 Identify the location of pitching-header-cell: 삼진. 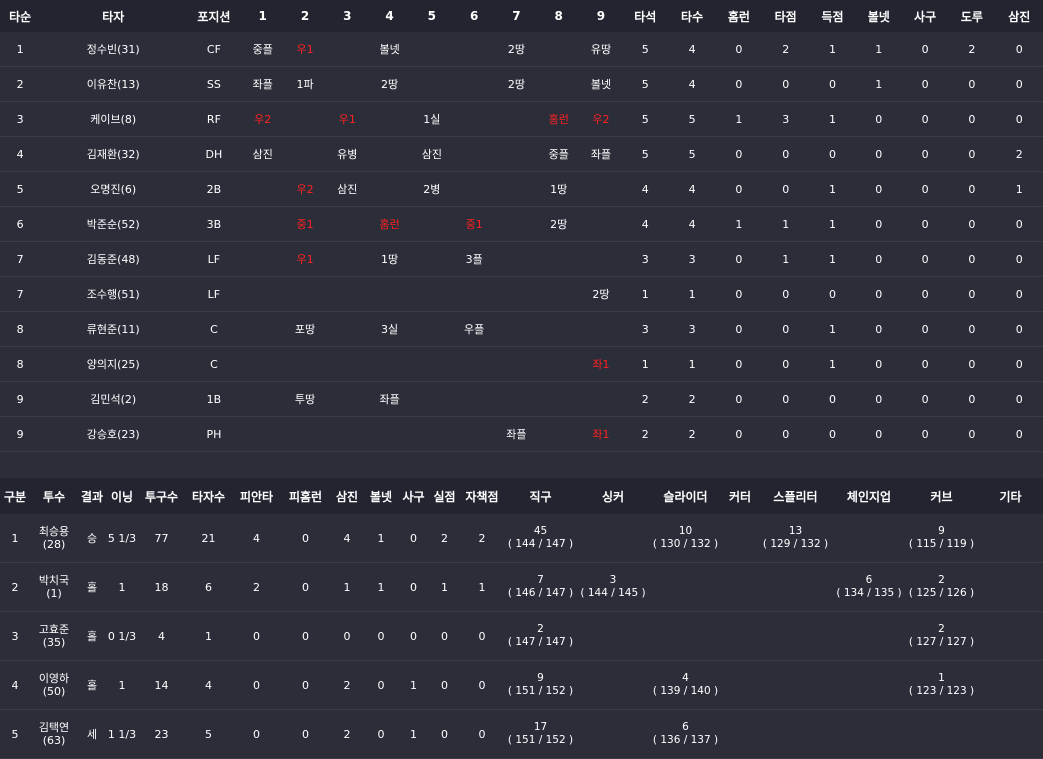
(347, 496).